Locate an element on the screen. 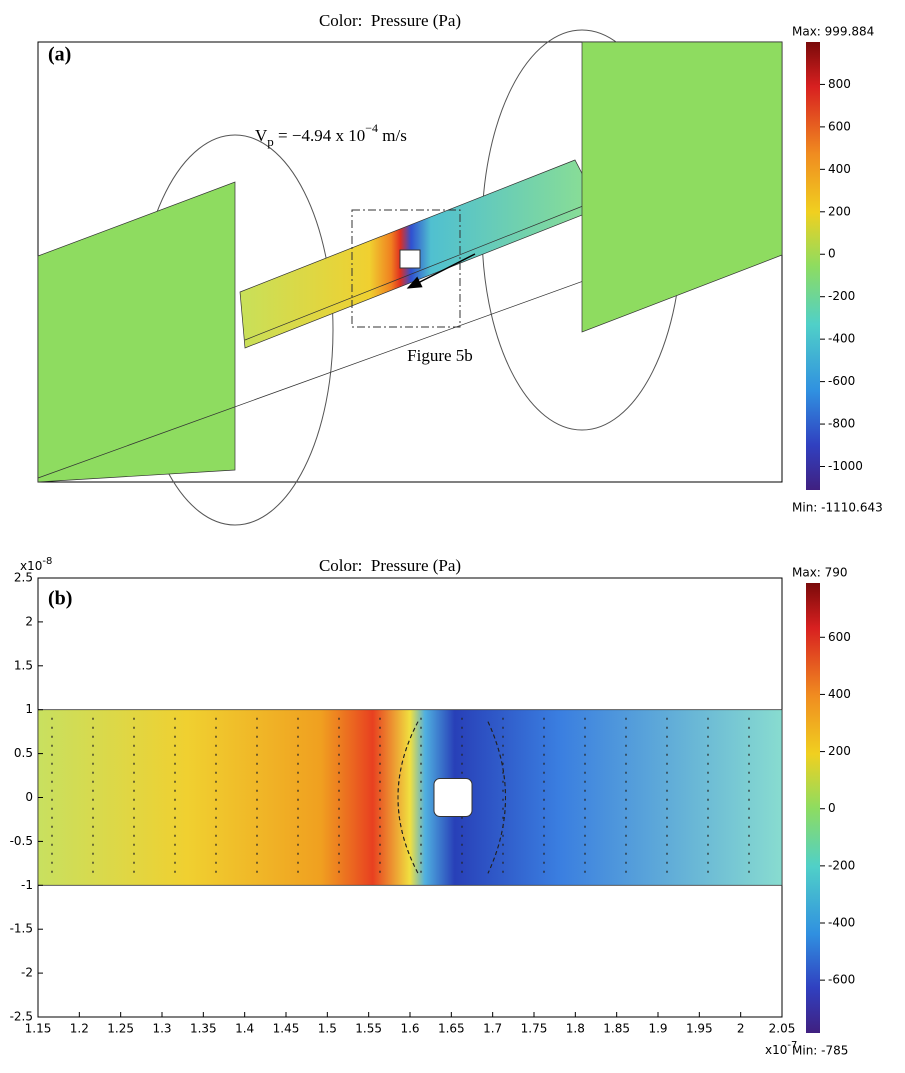 The image size is (905, 1073). y-tick-label: 1 is located at coordinates (29, 709).